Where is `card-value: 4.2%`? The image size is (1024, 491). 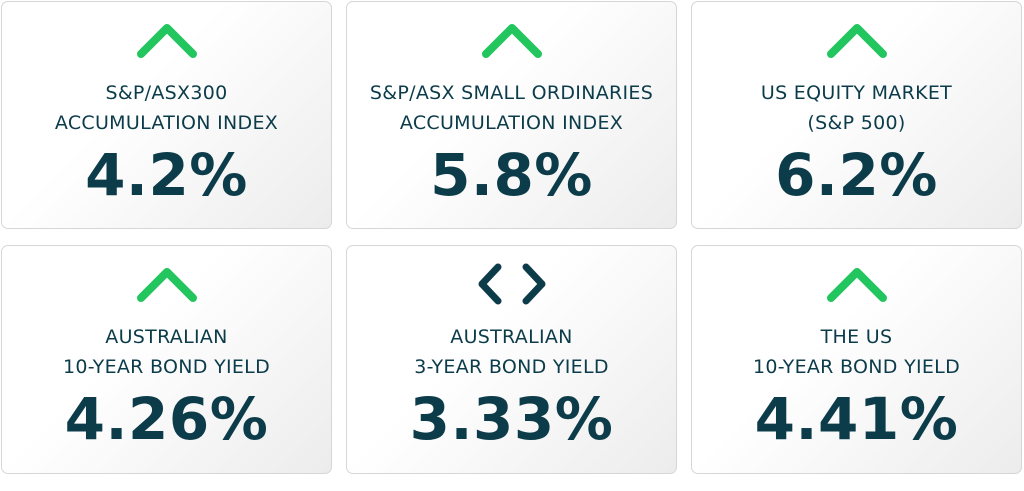
card-value: 4.2% is located at coordinates (166, 175).